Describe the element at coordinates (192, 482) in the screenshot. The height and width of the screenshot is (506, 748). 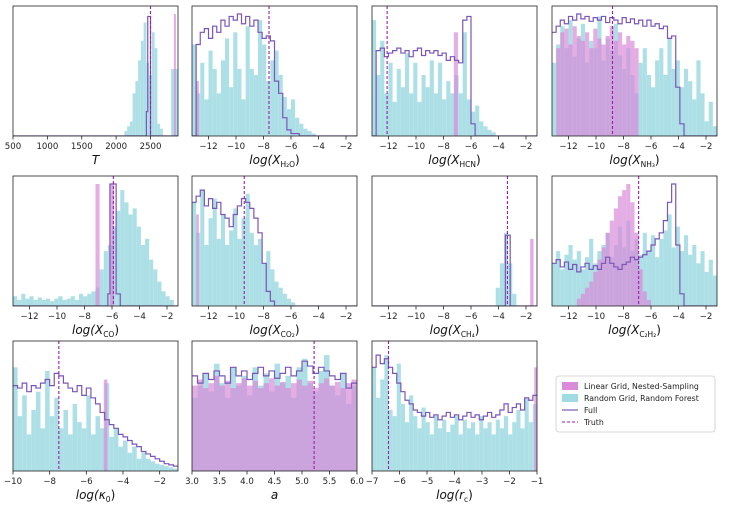
I see `x-tick-label: 3.0` at that location.